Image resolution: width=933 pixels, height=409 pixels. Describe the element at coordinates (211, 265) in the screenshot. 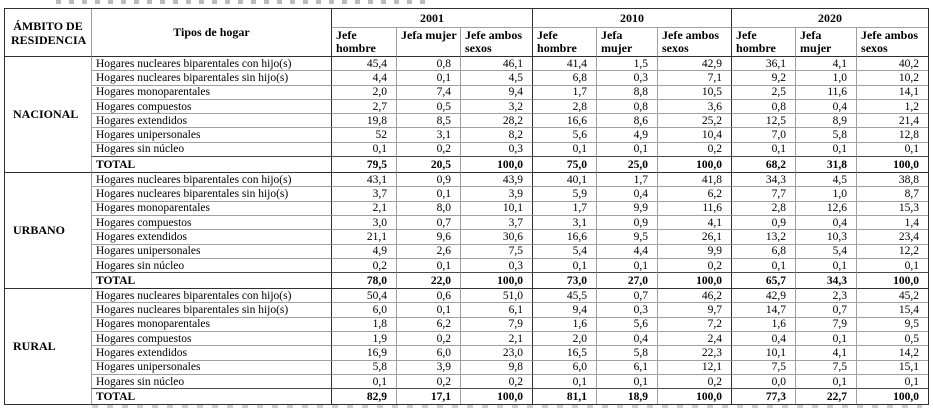

I see `row-label: Hogares sin núcleo` at that location.